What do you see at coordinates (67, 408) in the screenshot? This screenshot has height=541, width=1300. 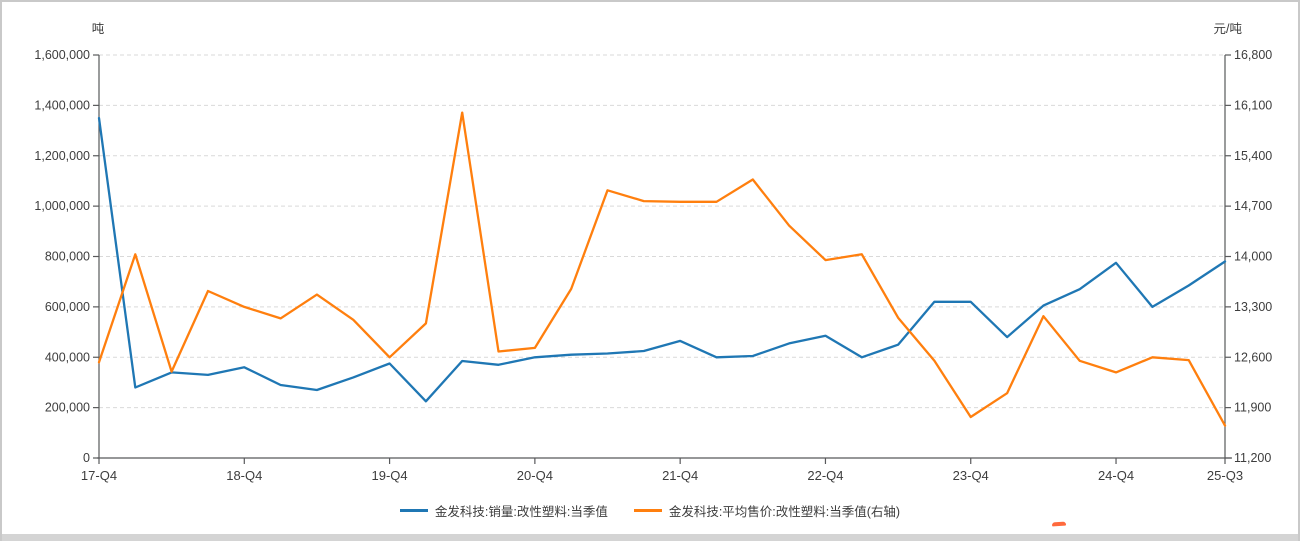 I see `left-axis-tick-label: 200,000` at bounding box center [67, 408].